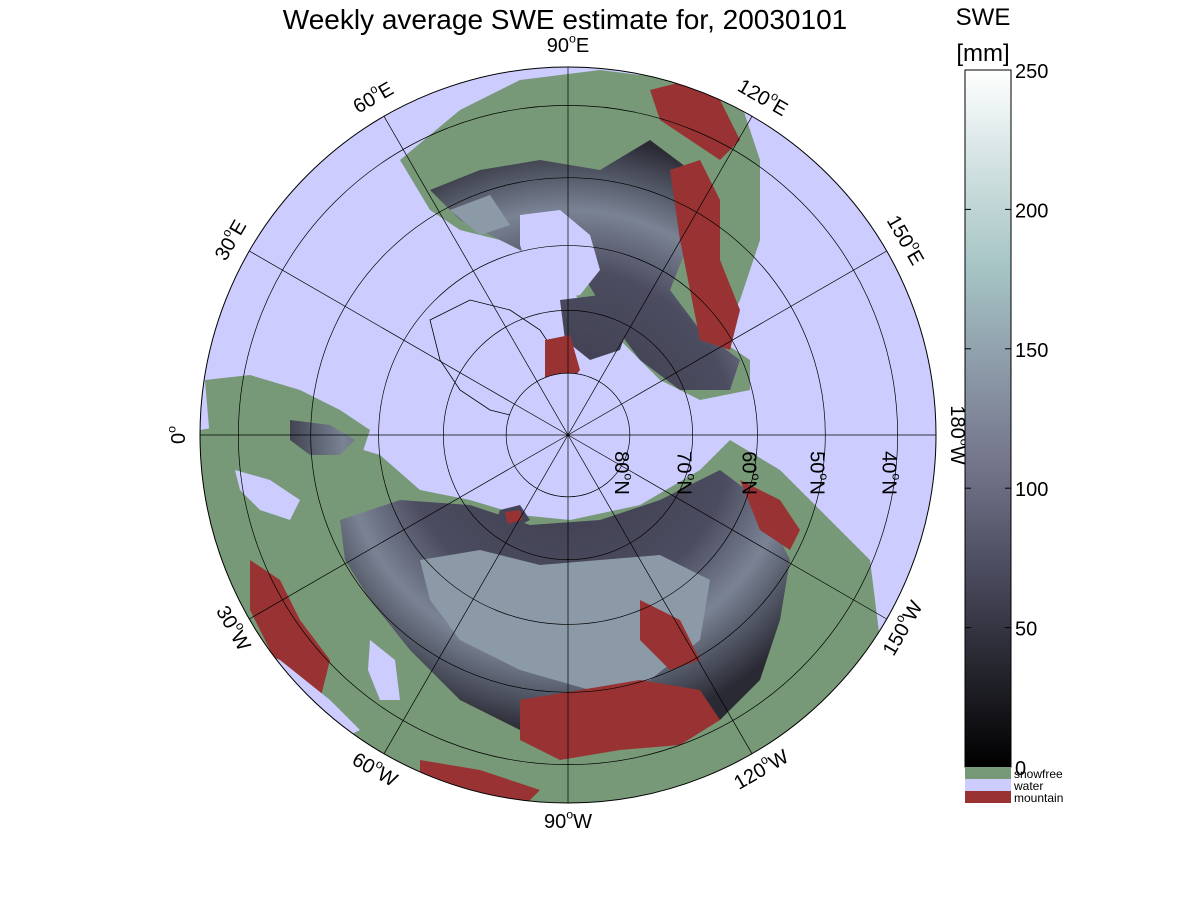 This screenshot has width=1200, height=900. I want to click on category-label-snowfree: snowfree, so click(1038, 774).